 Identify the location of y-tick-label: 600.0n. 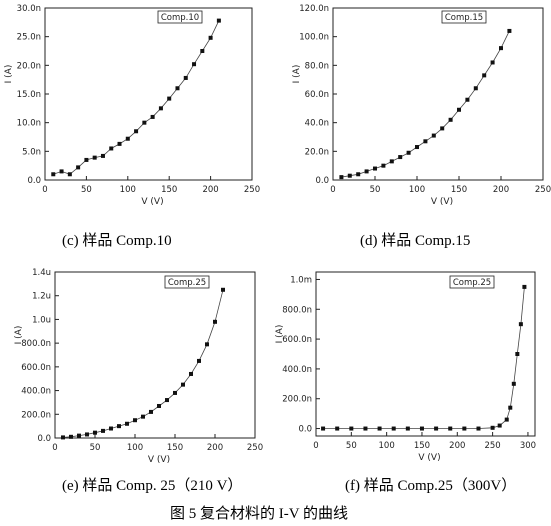
(36, 368).